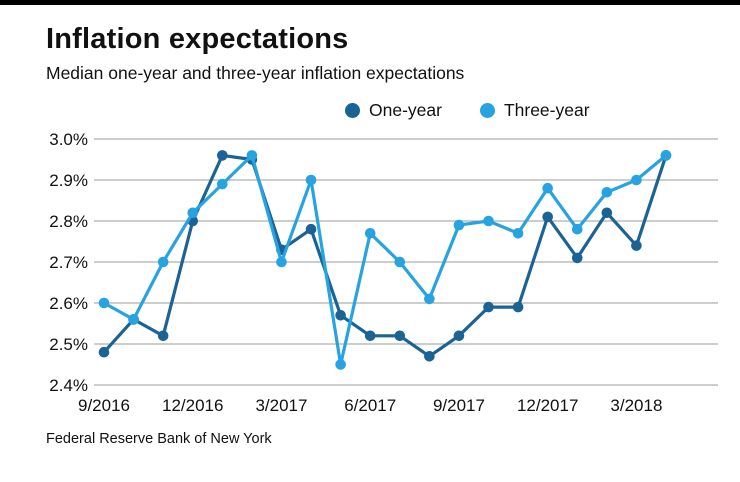 This screenshot has width=740, height=482. I want to click on legend-label-three-year: Three-year, so click(546, 110).